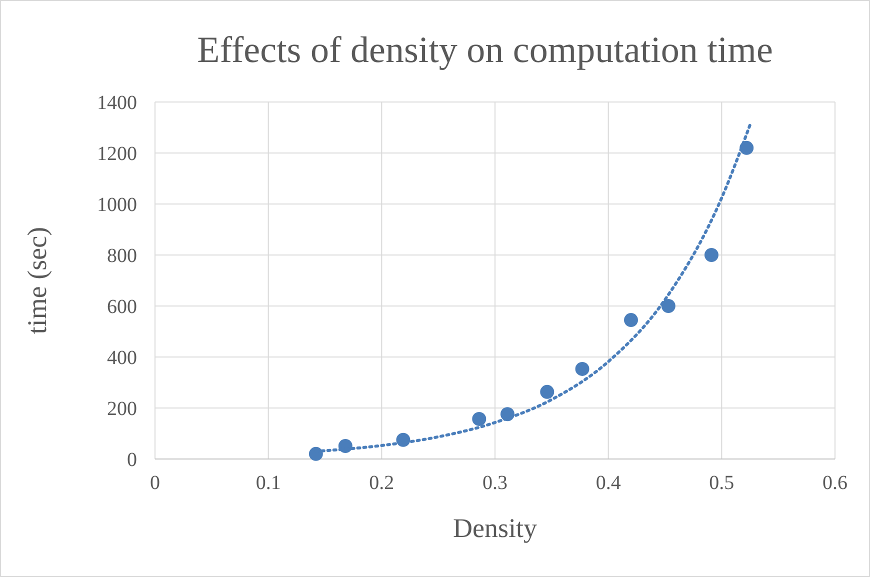  What do you see at coordinates (381, 483) in the screenshot?
I see `x-tick-label: 0.2` at bounding box center [381, 483].